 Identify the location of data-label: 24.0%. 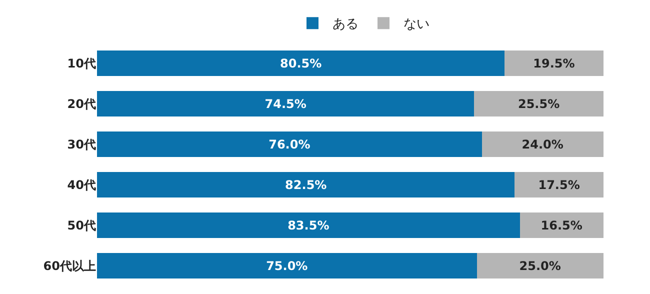
(543, 144).